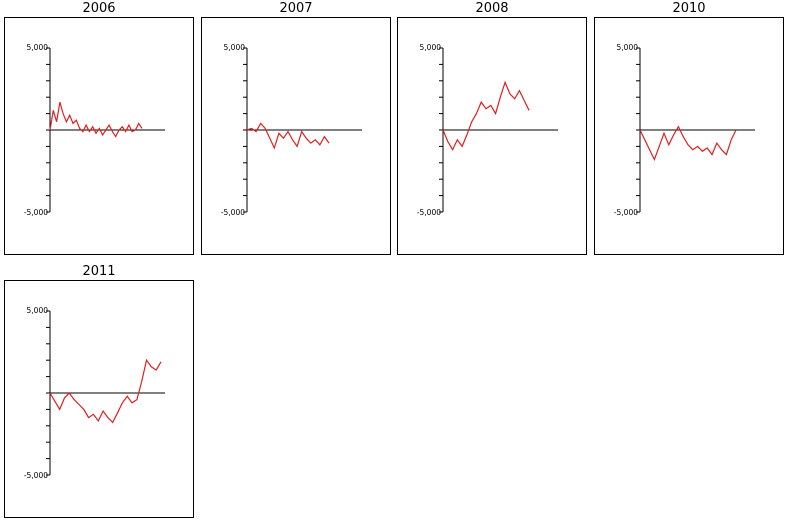  I want to click on panel-title: 2006, so click(99, 8).